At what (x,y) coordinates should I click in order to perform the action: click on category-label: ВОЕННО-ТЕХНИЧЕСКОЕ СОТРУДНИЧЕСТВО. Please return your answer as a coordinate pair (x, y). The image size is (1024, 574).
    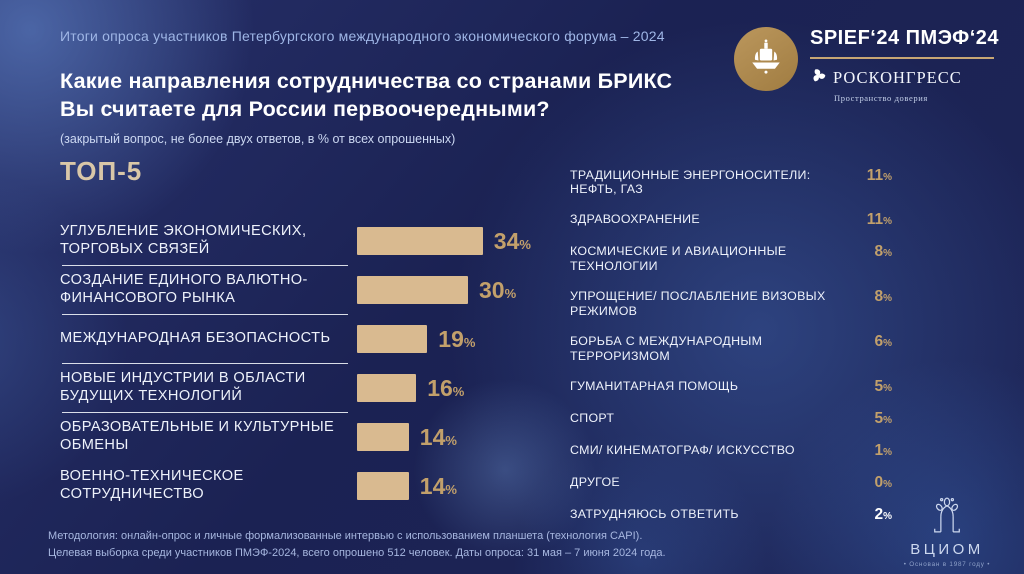
    Looking at the image, I should click on (152, 485).